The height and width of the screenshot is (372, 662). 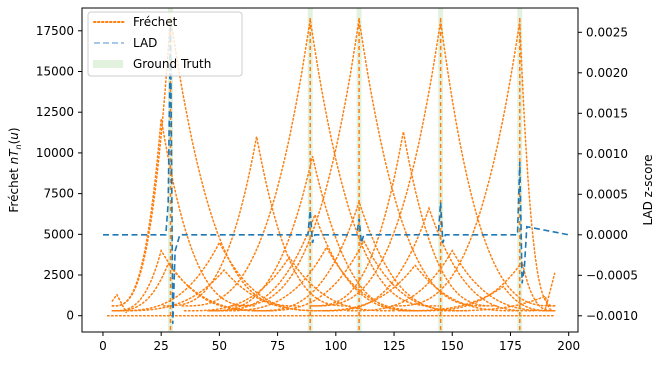 What do you see at coordinates (568, 346) in the screenshot?
I see `x-tick-label: 200` at bounding box center [568, 346].